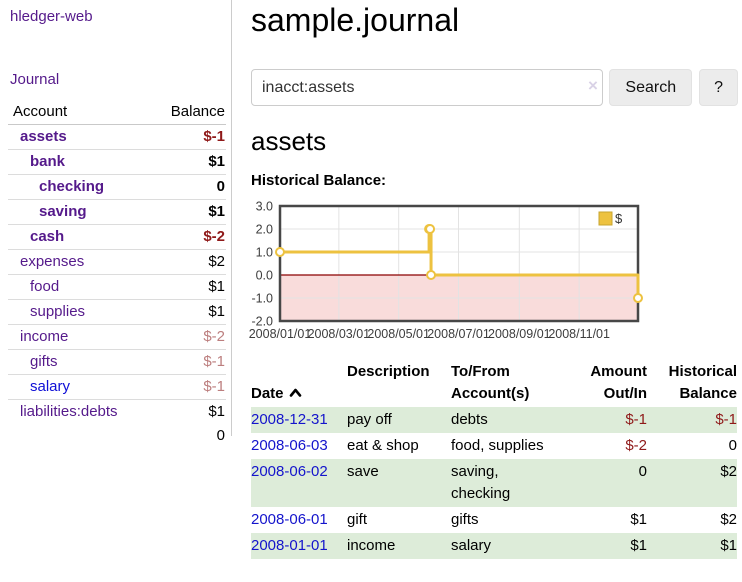 The width and height of the screenshot is (742, 582). What do you see at coordinates (490, 382) in the screenshot?
I see `accounts-column-header: To/From Account(s)` at bounding box center [490, 382].